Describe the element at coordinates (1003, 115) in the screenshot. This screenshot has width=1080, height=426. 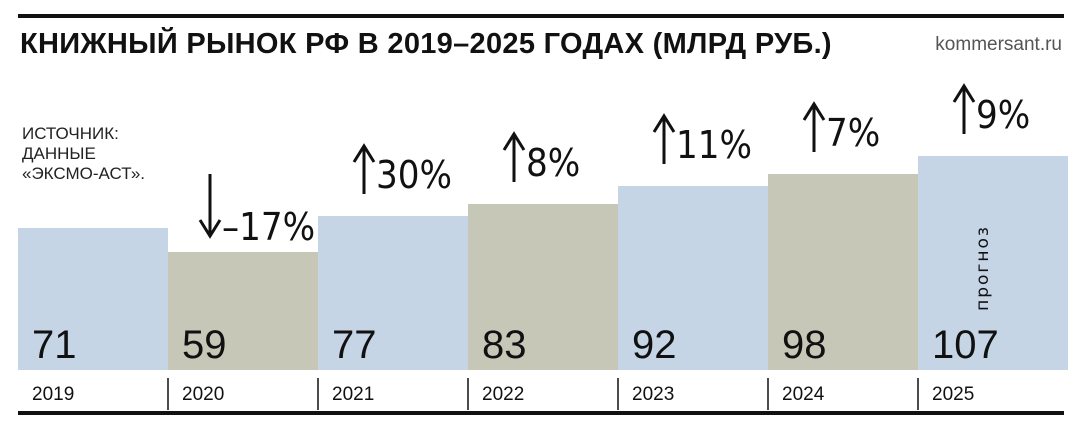
I see `change-label-2025: 9%` at that location.